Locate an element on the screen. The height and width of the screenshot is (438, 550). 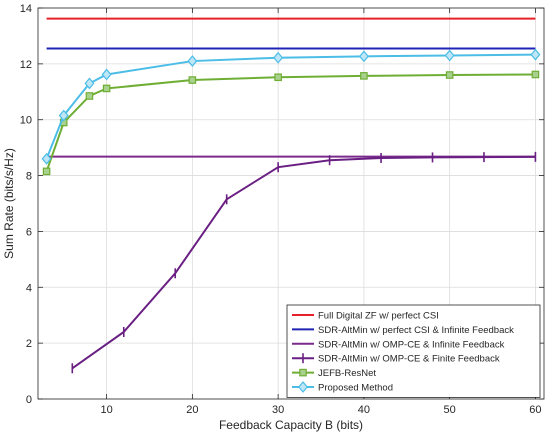
legend-item: Full Digital ZF w/ perfect CSI is located at coordinates (365, 316).